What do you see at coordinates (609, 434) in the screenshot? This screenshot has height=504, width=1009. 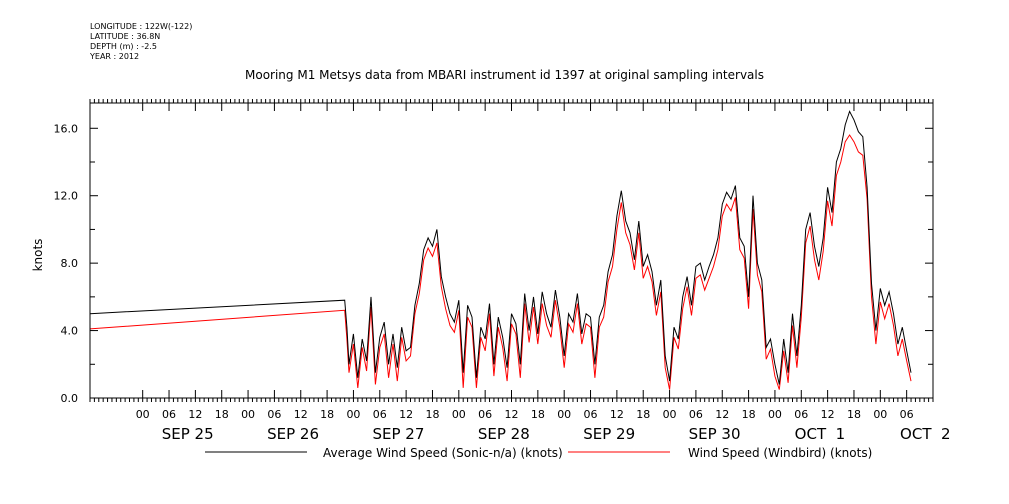 I see `x-day-label: SEP 29` at bounding box center [609, 434].